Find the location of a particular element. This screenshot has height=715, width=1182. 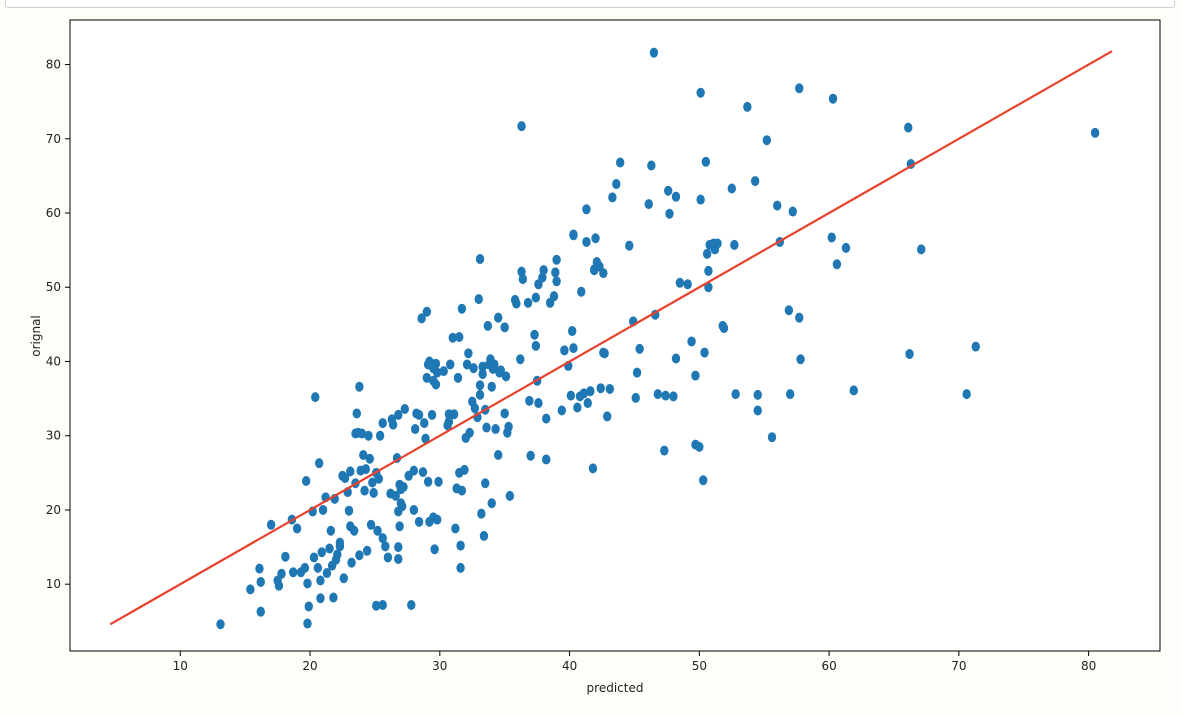

x-tick-label: 40 is located at coordinates (569, 666).